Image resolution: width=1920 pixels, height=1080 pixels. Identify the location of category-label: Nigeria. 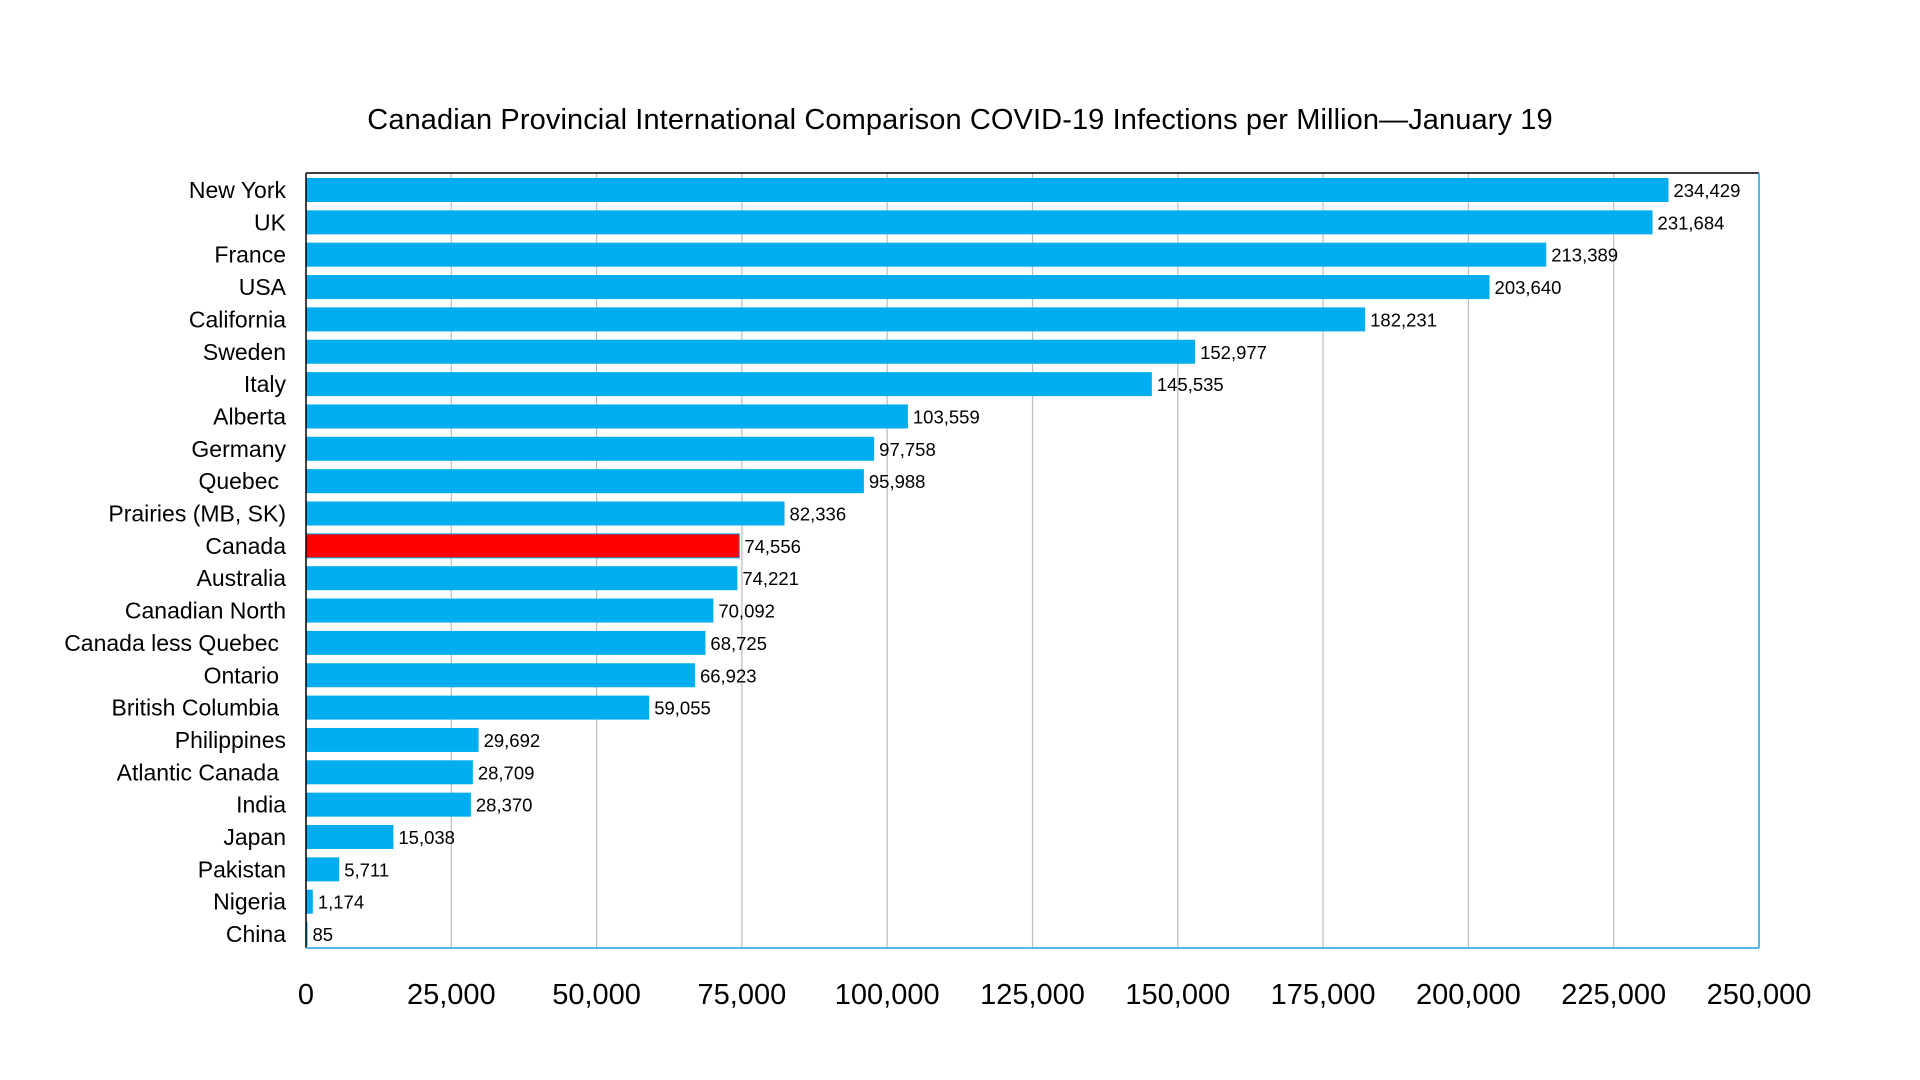
(249, 902).